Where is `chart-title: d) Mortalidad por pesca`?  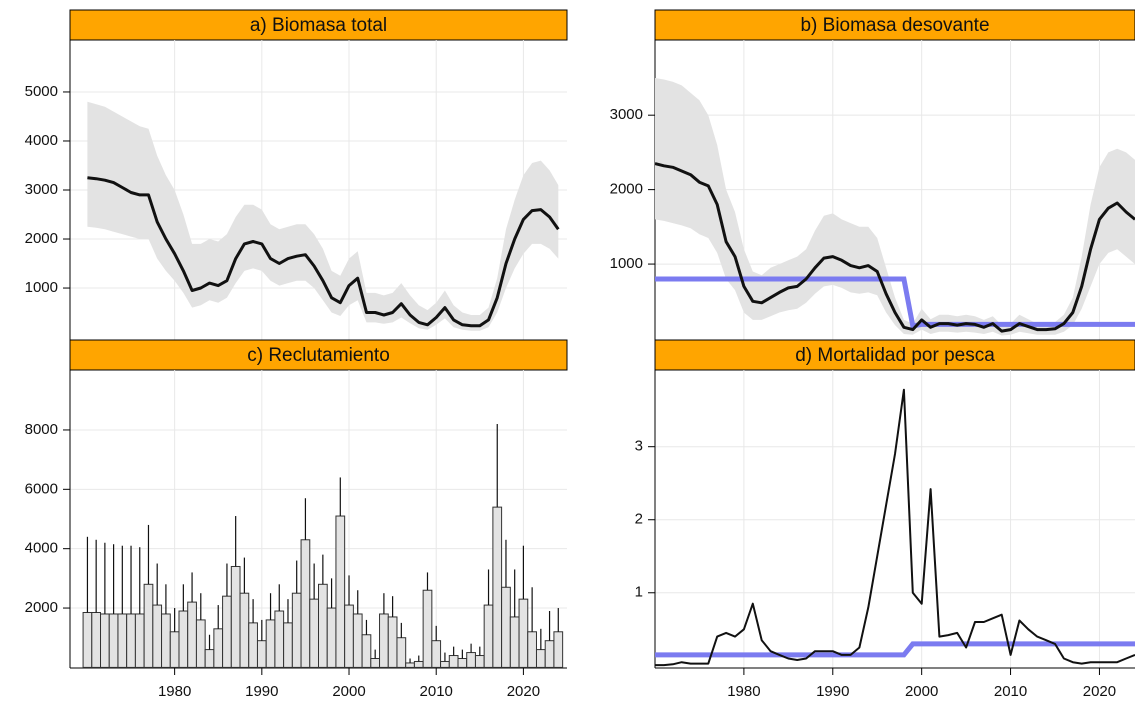
chart-title: d) Mortalidad por pesca is located at coordinates (895, 355).